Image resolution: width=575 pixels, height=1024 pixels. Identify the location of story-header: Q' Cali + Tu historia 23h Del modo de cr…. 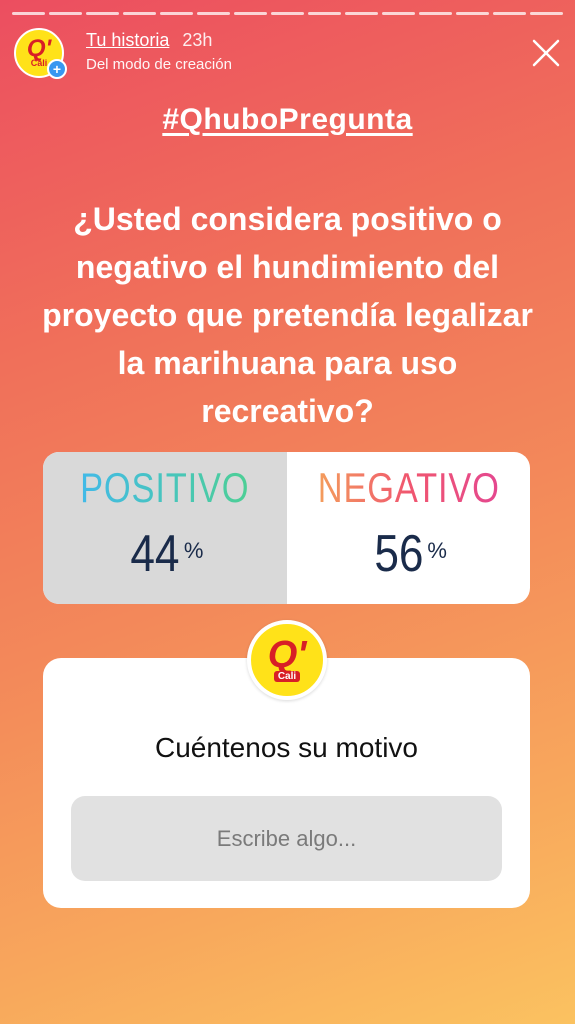
(287, 53).